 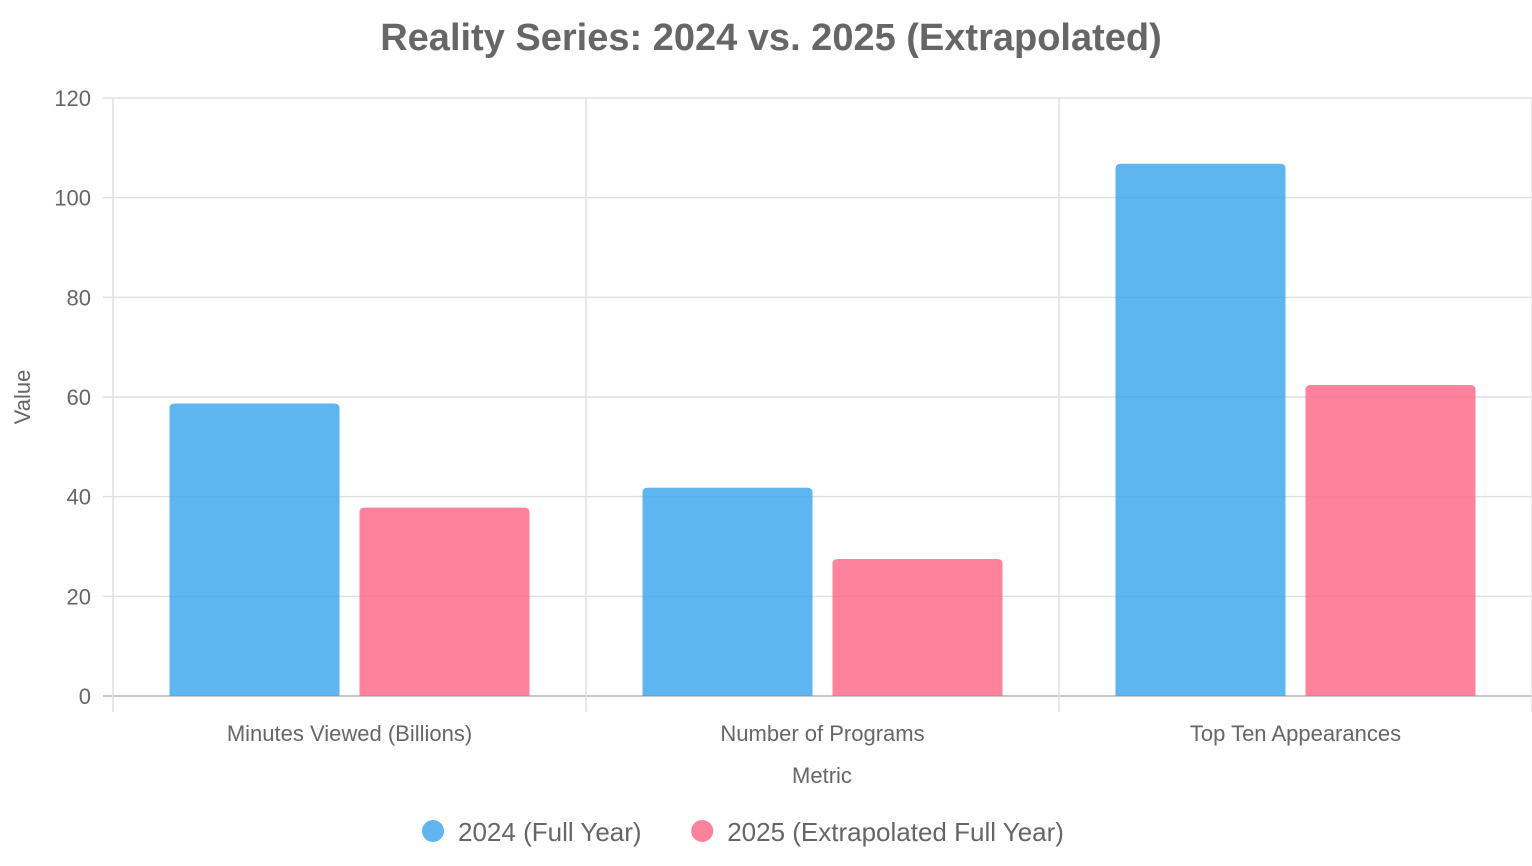 What do you see at coordinates (79, 297) in the screenshot?
I see `y-tick-label: 80` at bounding box center [79, 297].